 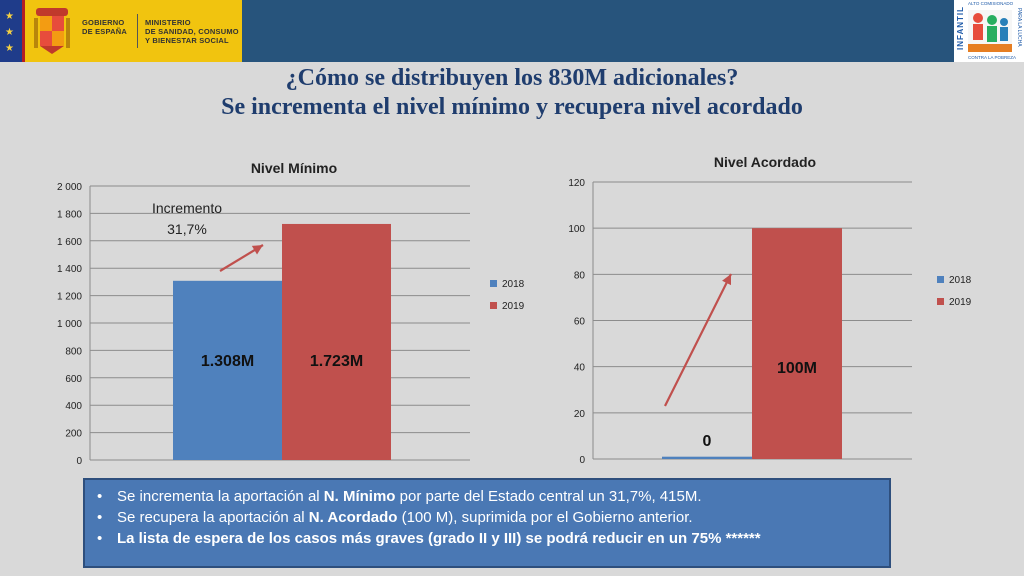 I want to click on data-label: 1.723M, so click(x=336, y=361).